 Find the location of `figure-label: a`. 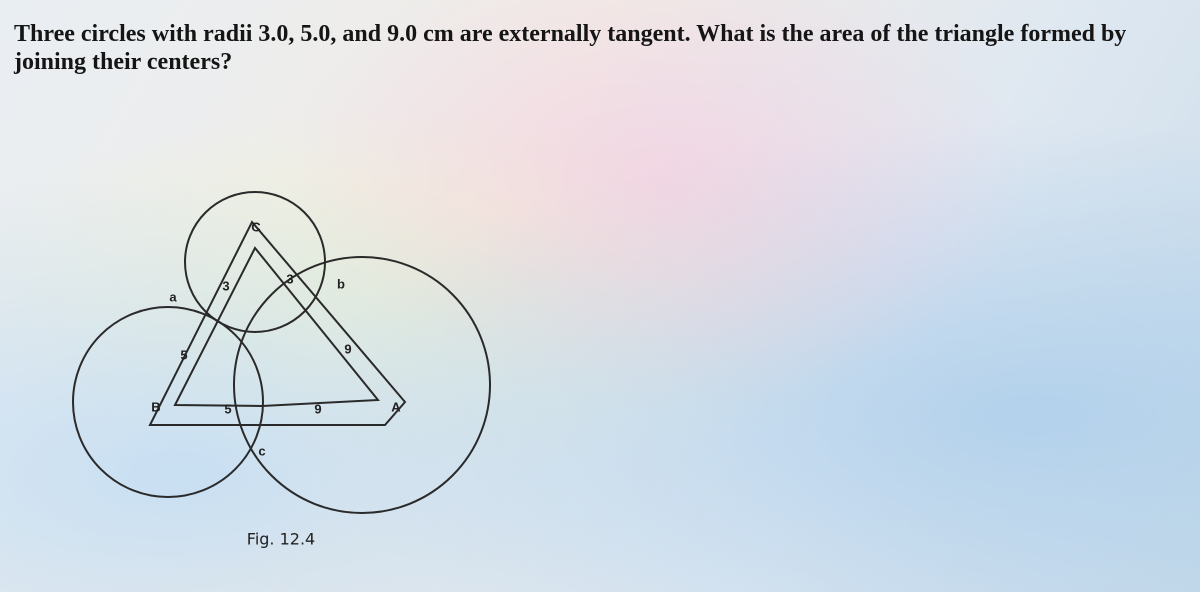

figure-label: a is located at coordinates (173, 296).